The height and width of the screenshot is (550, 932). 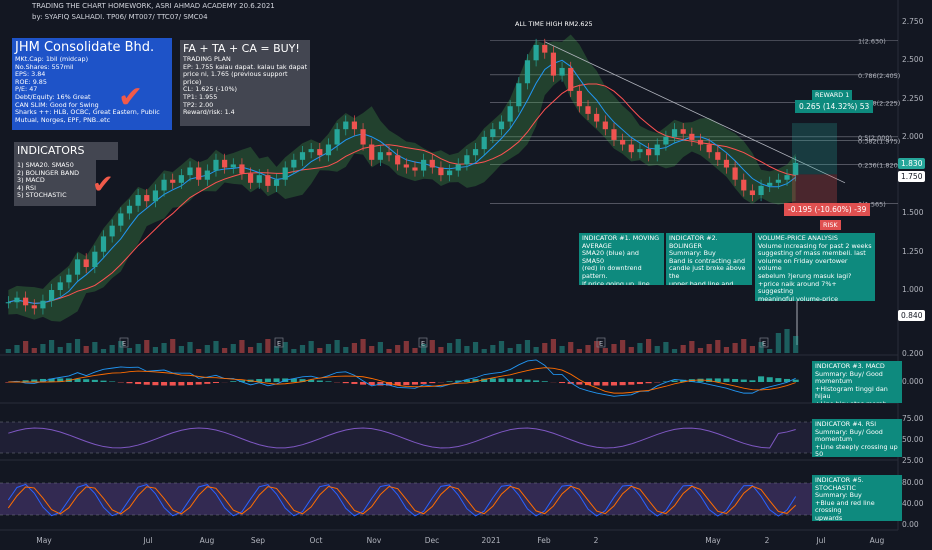 I want to click on note-line: Summary: Buy/ Good, so click(x=849, y=373).